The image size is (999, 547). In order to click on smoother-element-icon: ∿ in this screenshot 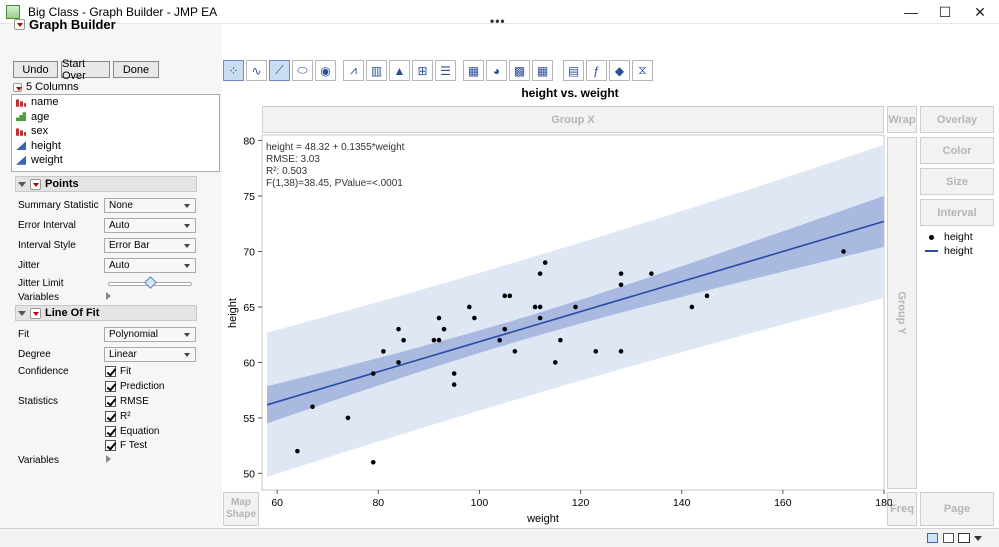, I will do `click(256, 70)`.